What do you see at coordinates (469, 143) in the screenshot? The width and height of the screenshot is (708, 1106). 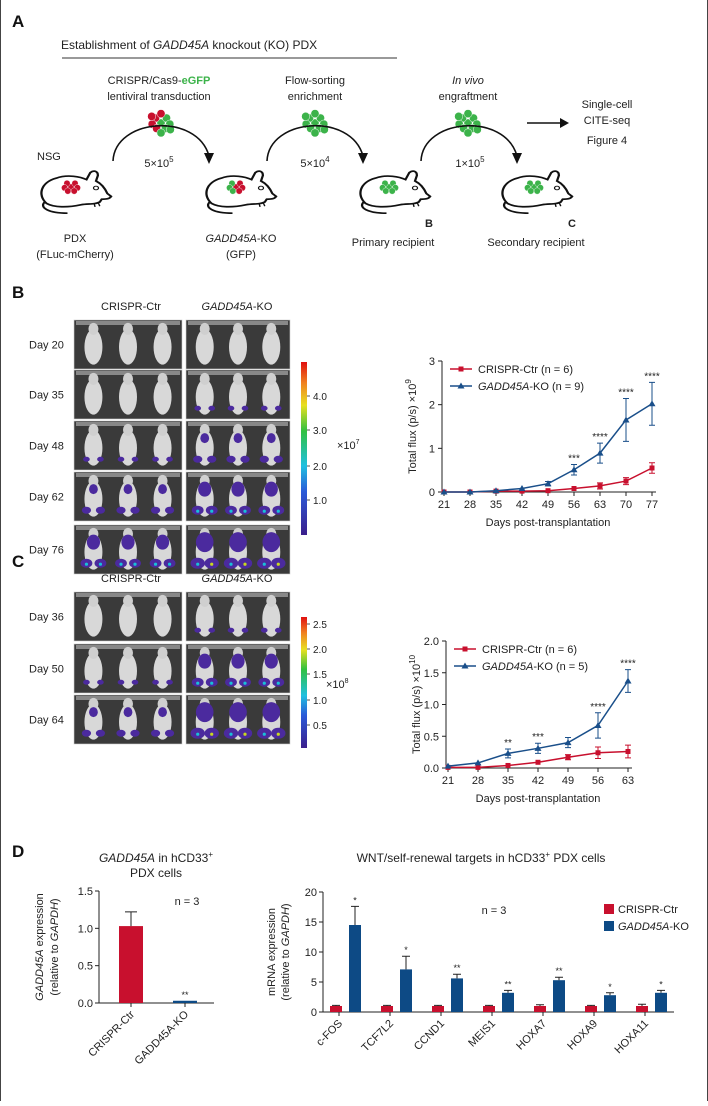 I see `arrow-3-icon` at bounding box center [469, 143].